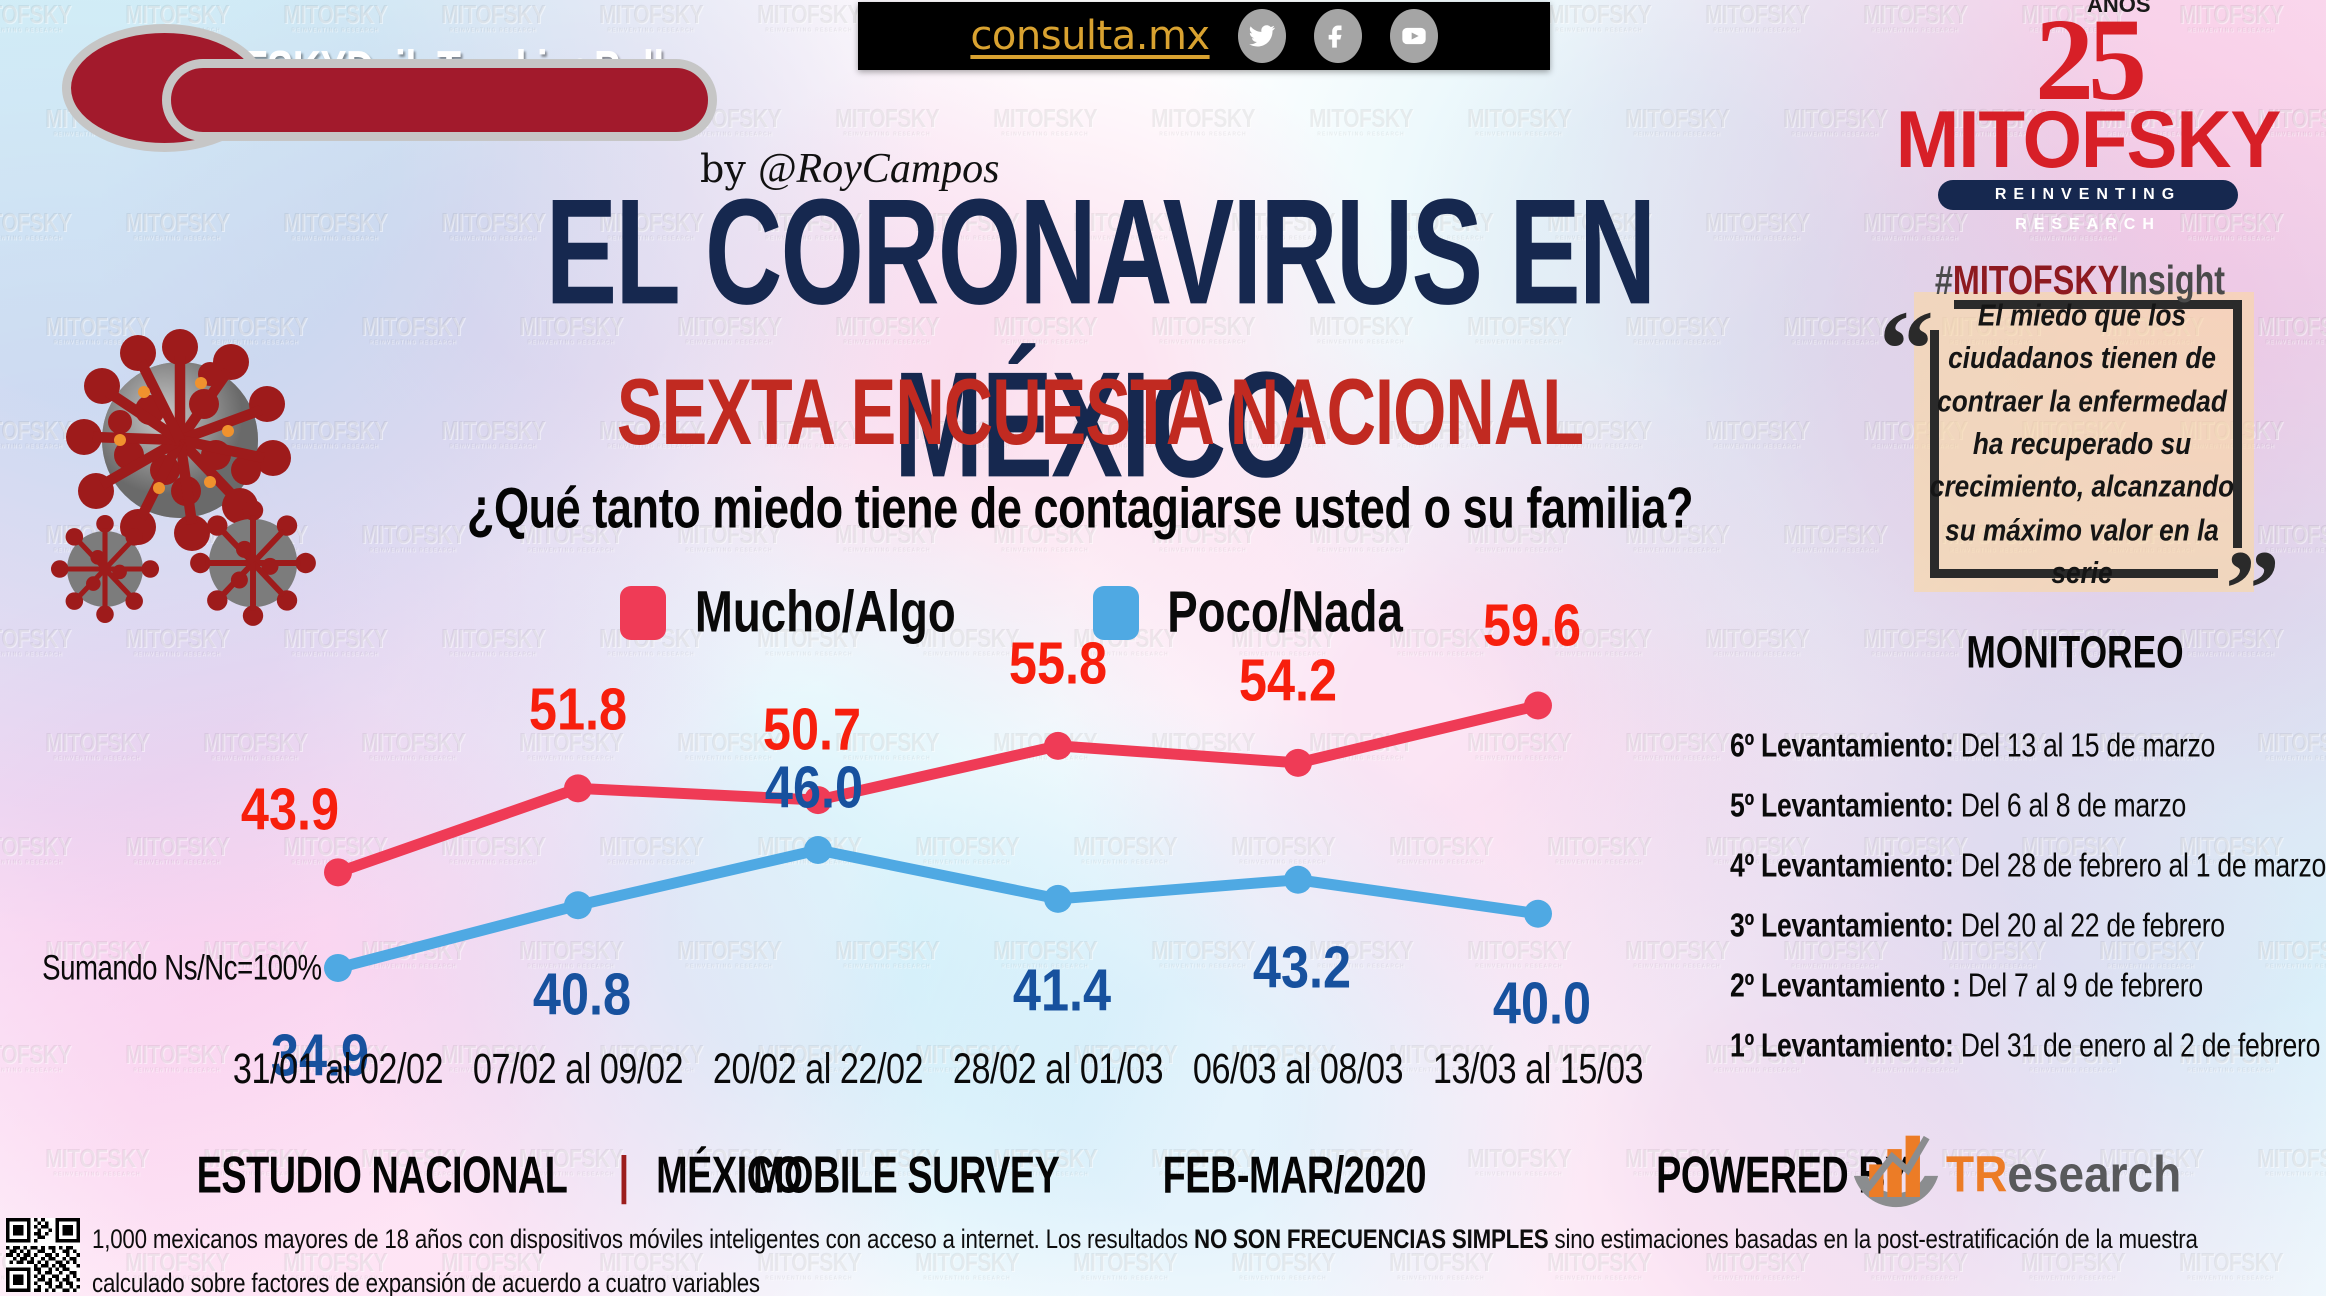 This screenshot has width=2326, height=1296. I want to click on insight-box-background, so click(2084, 442).